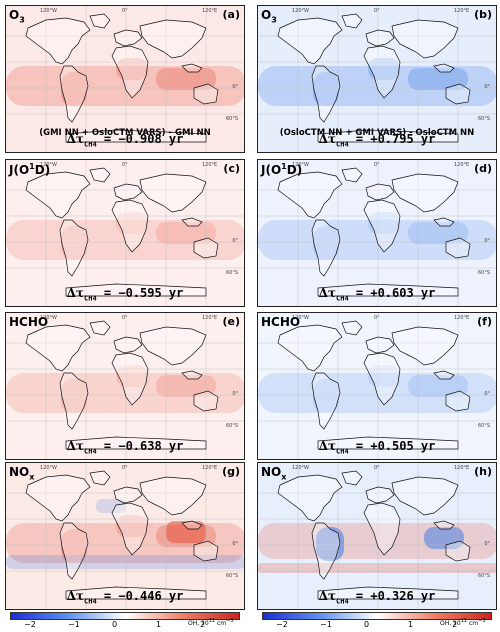  Describe the element at coordinates (29, 322) in the screenshot. I see `panel-species-title: HCHO` at that location.